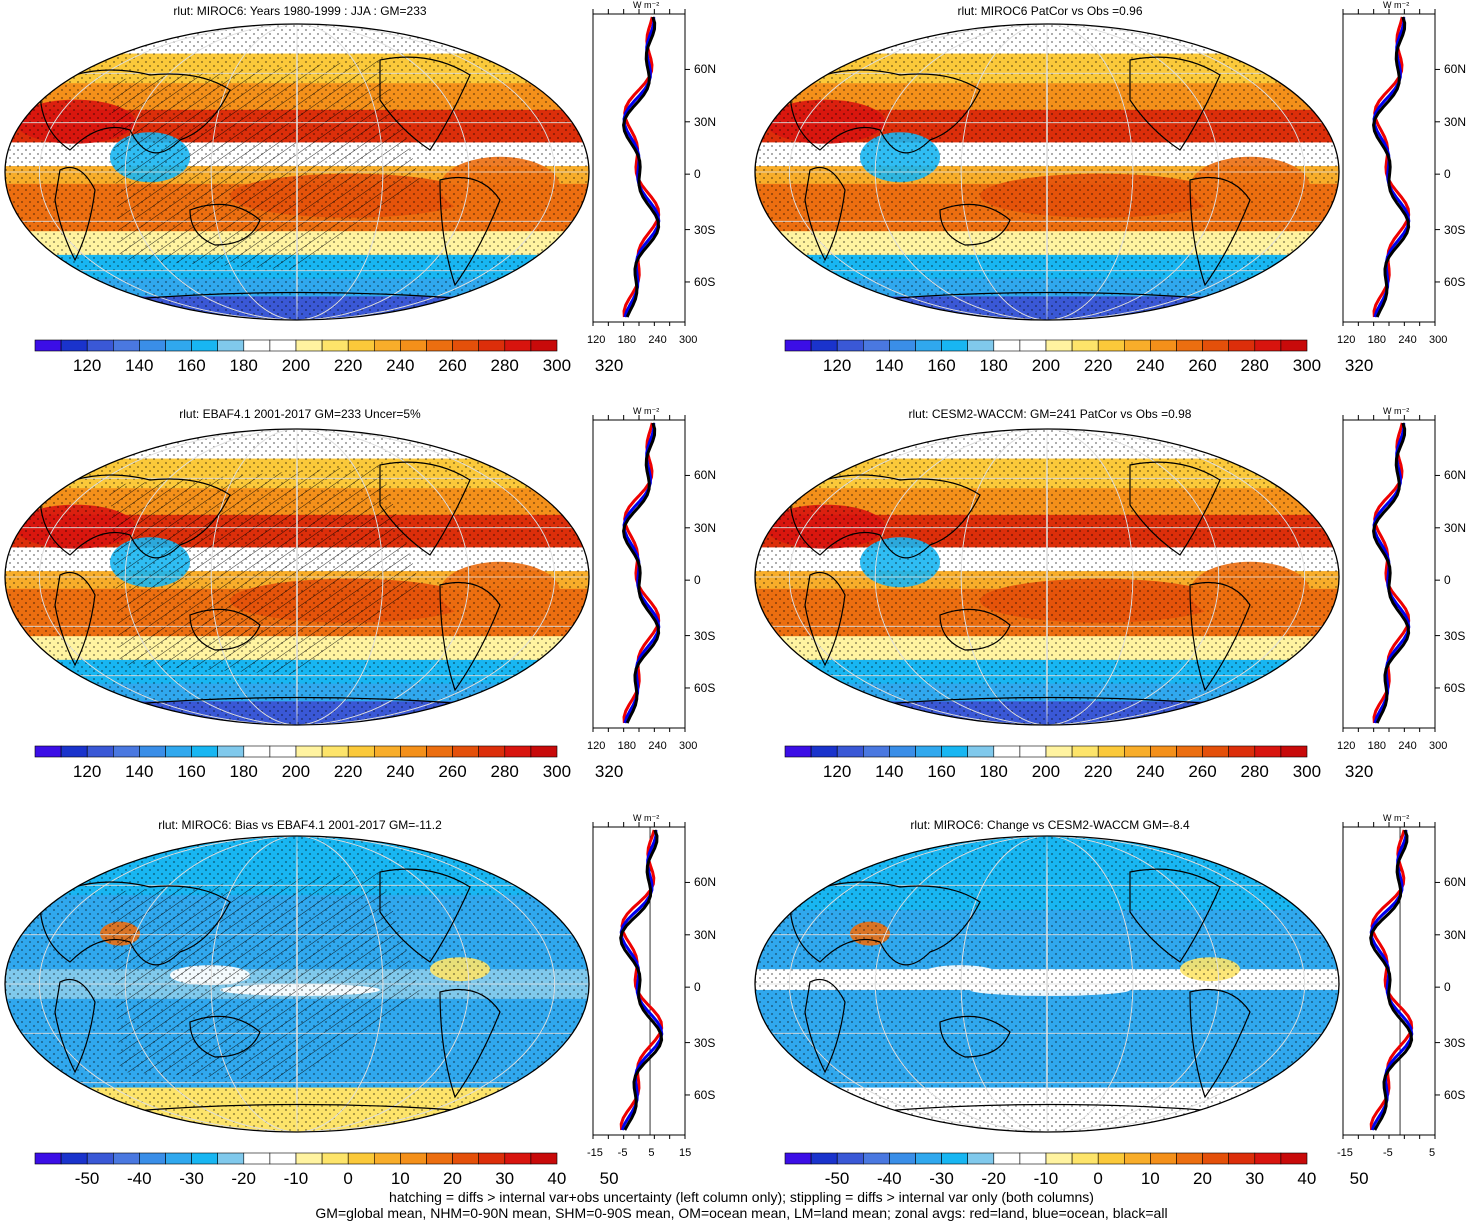  Describe the element at coordinates (657, 746) in the screenshot. I see `zonal-tick-label: 240` at that location.